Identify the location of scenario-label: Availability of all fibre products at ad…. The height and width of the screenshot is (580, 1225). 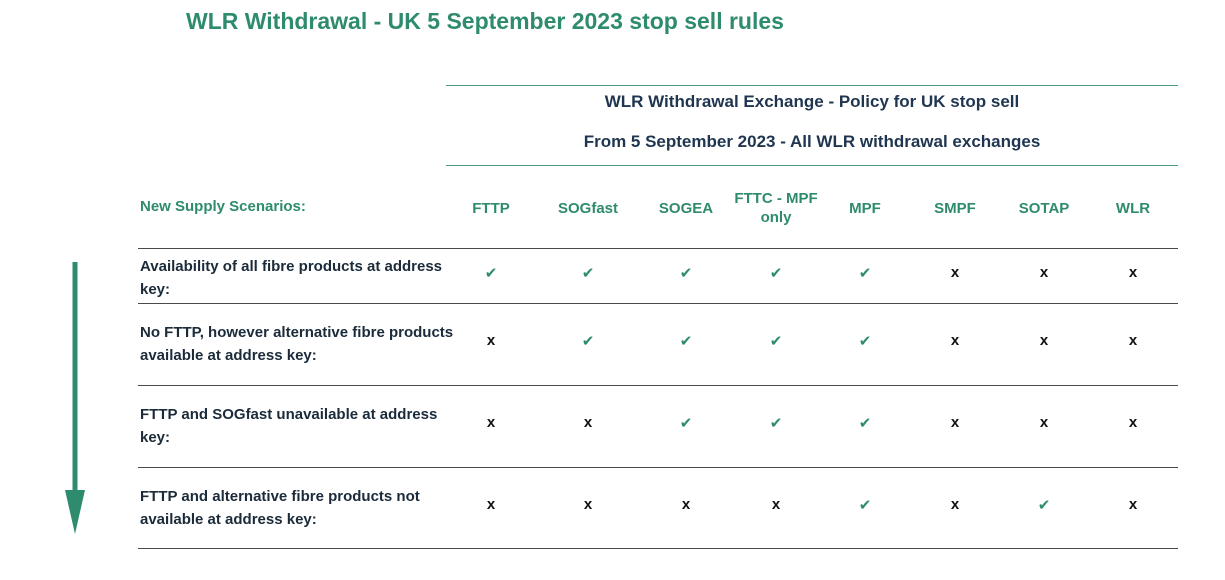
(291, 278).